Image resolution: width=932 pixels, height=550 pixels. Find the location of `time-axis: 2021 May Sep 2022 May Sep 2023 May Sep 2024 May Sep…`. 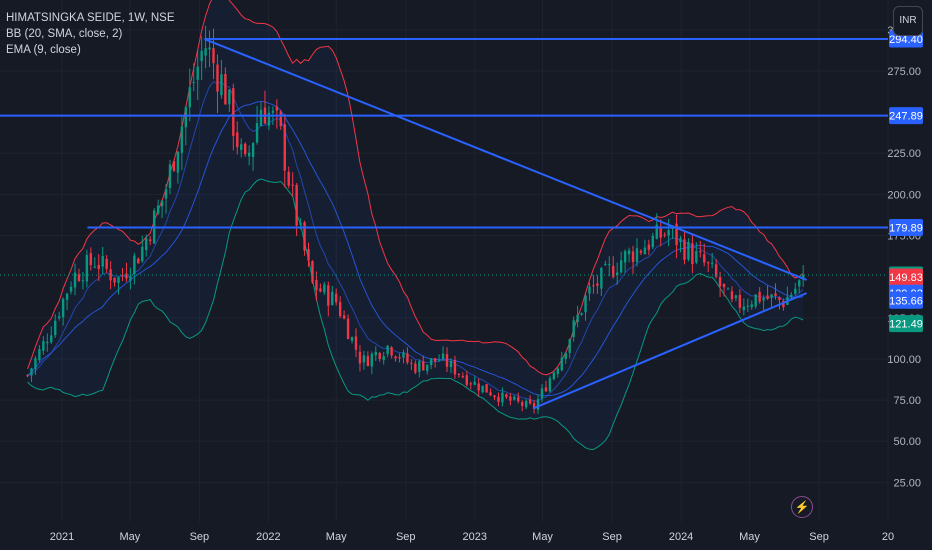

time-axis: 2021 May Sep 2022 May Sep 2023 May Sep 2024 May Sep… is located at coordinates (472, 537).